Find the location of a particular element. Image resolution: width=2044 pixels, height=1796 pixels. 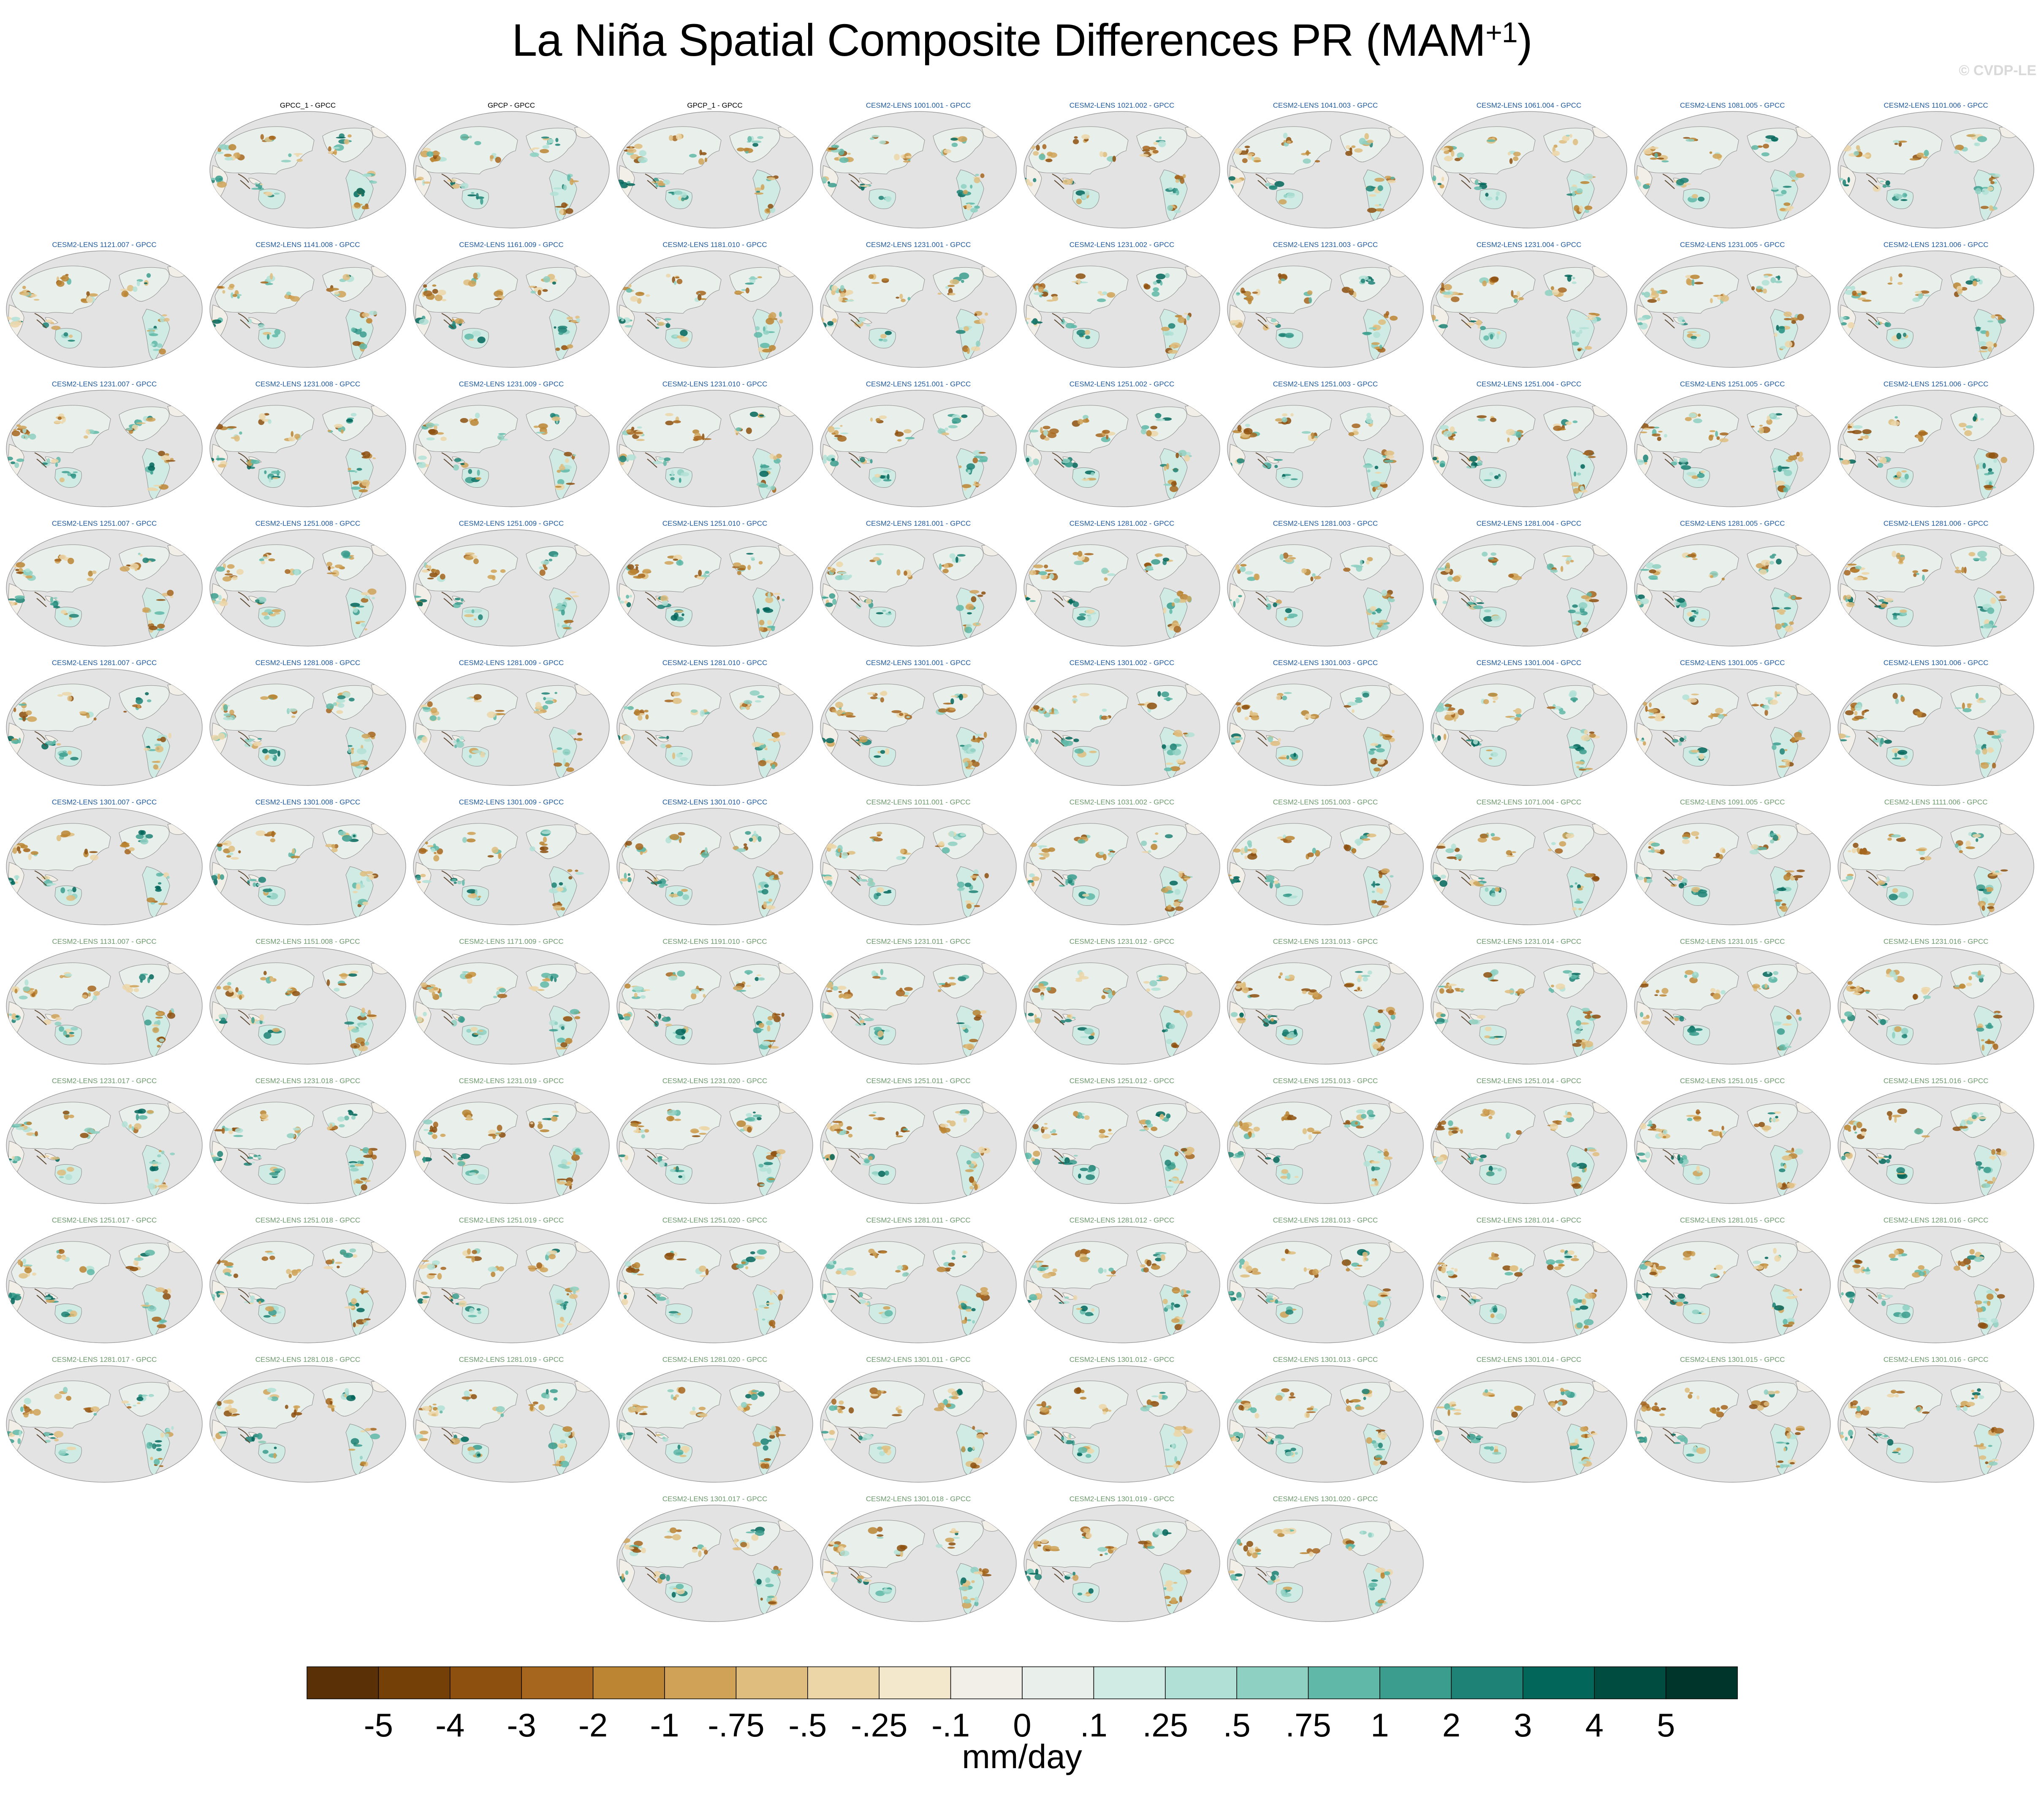

map-panel: CESM2-LENS 1281.003 - GPCC is located at coordinates (1325, 583).